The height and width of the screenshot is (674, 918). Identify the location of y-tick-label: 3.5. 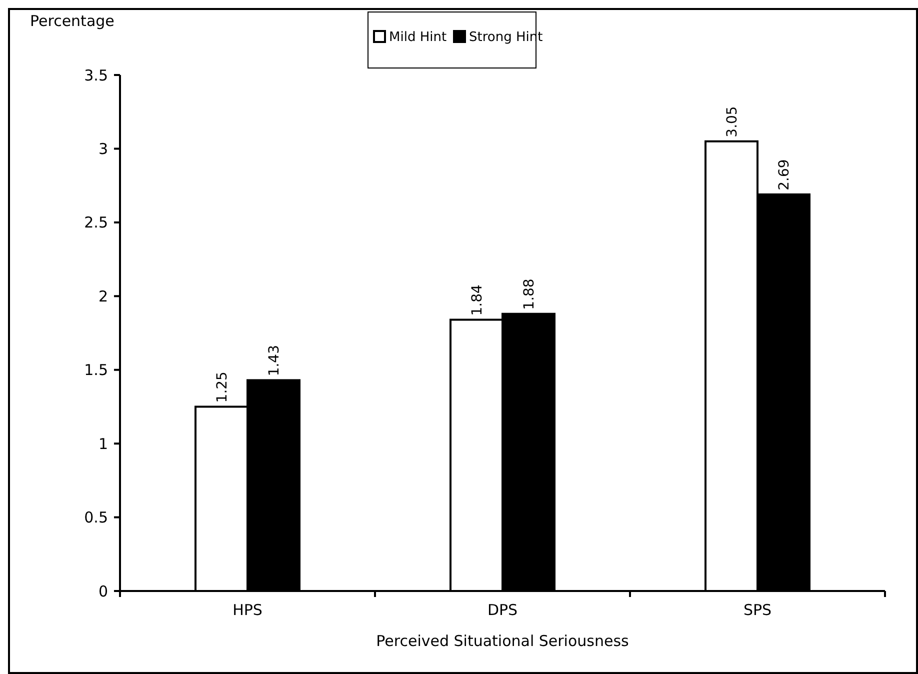
(96, 75).